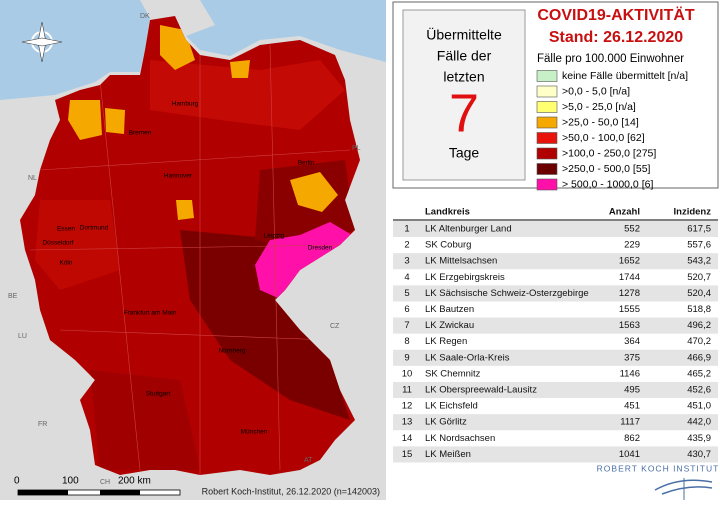  What do you see at coordinates (596, 91) in the screenshot?
I see `legend-label: >0,0 - 5,0 [n/a]` at bounding box center [596, 91].